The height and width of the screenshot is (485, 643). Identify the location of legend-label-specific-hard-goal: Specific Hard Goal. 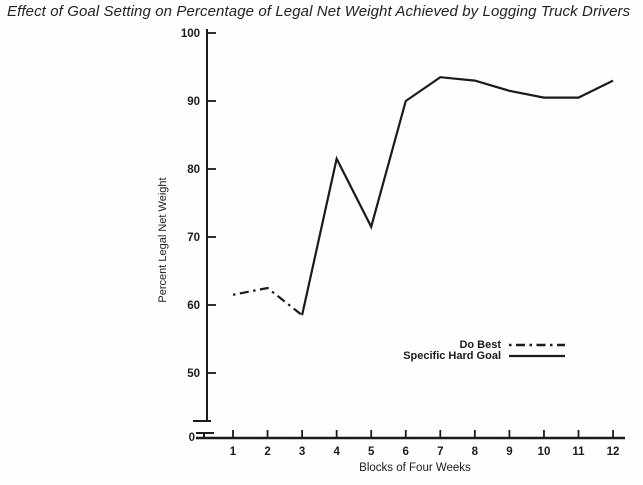
(452, 356).